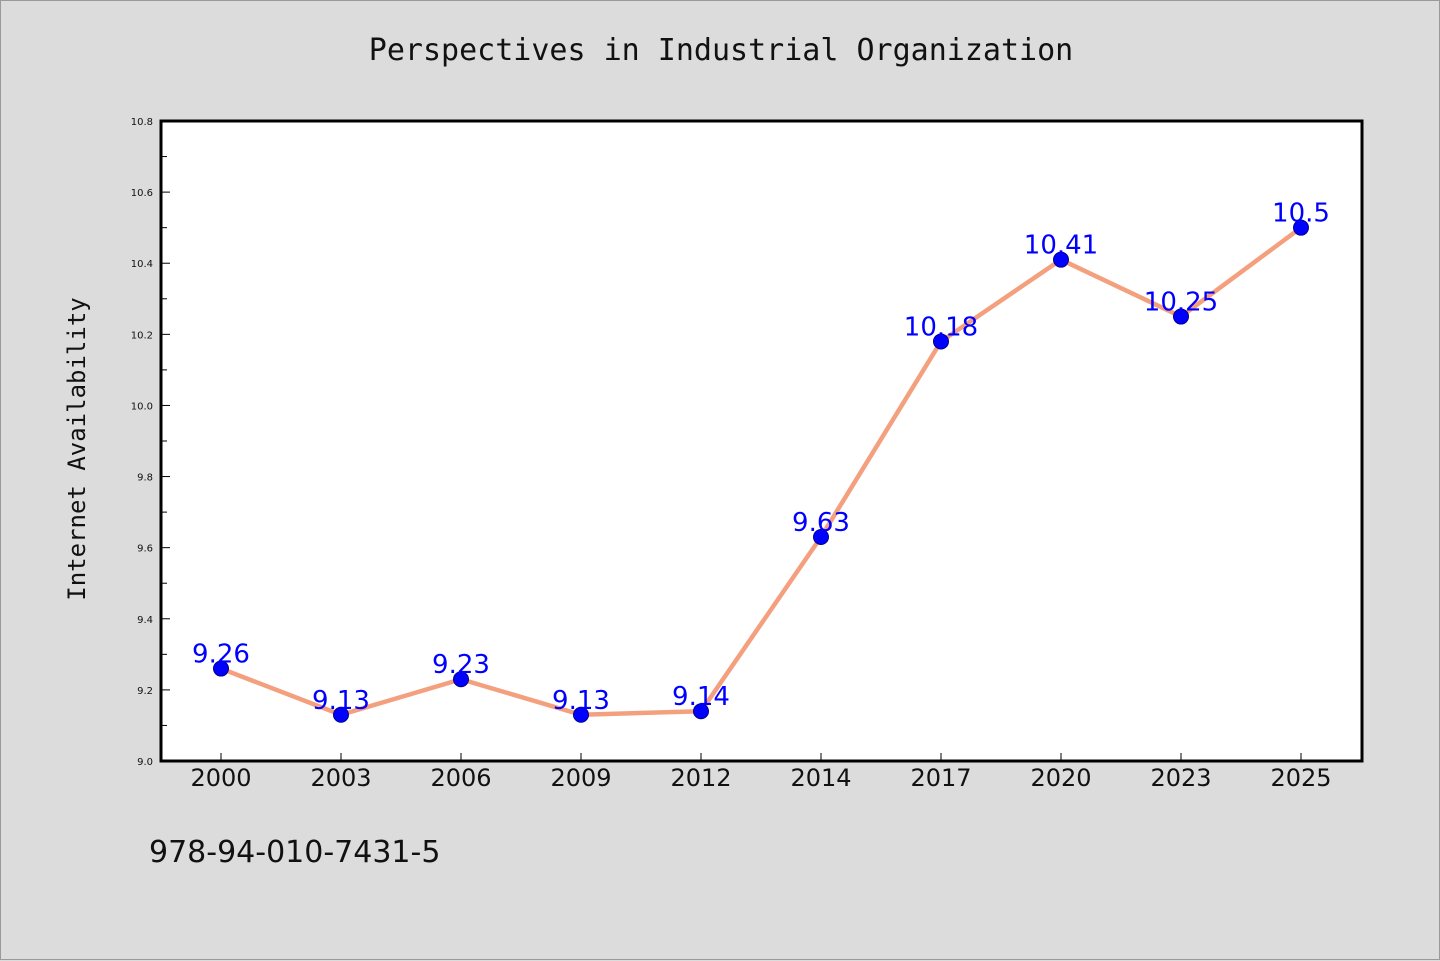 The height and width of the screenshot is (961, 1440). Describe the element at coordinates (221, 655) in the screenshot. I see `data-label: 9.26` at that location.